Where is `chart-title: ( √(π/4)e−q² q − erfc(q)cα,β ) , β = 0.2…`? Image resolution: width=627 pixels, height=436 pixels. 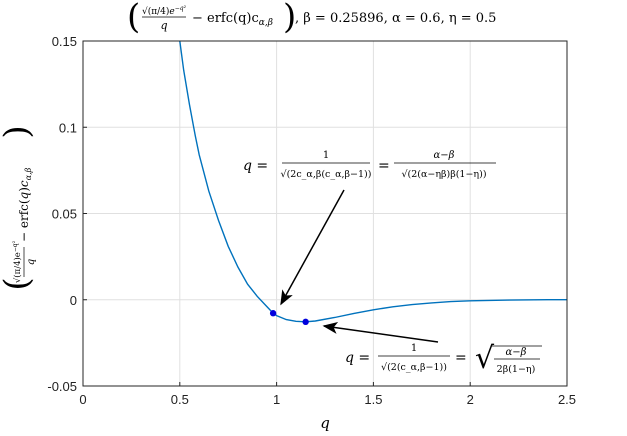
chart-title: ( √(π/4)e−q² q − erfc(q)cα,β ) , β = 0.2… is located at coordinates (311, 18).